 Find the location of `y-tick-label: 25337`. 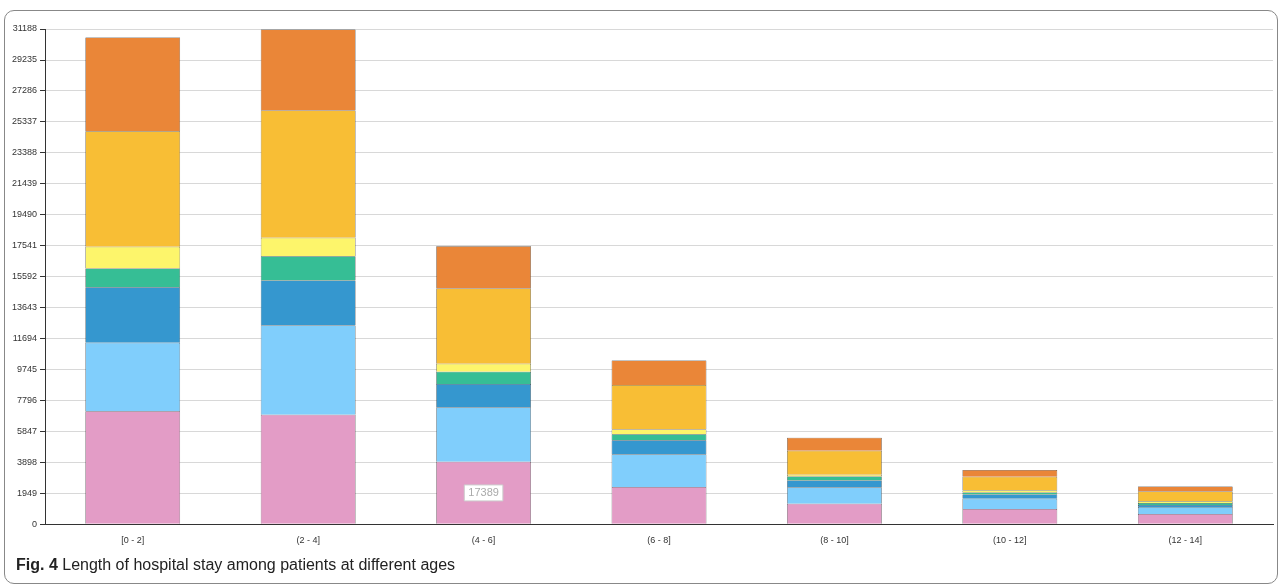

y-tick-label: 25337 is located at coordinates (25, 121).